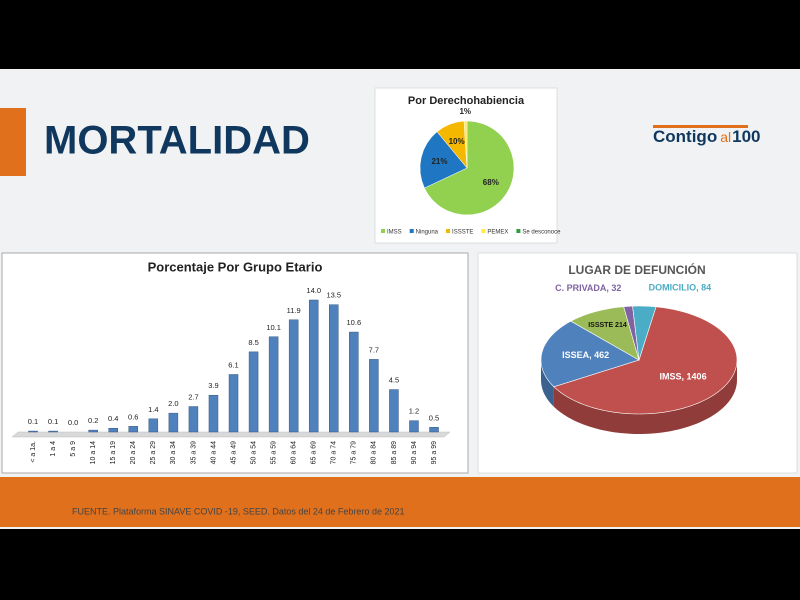  I want to click on data-label: 6.1, so click(233, 364).